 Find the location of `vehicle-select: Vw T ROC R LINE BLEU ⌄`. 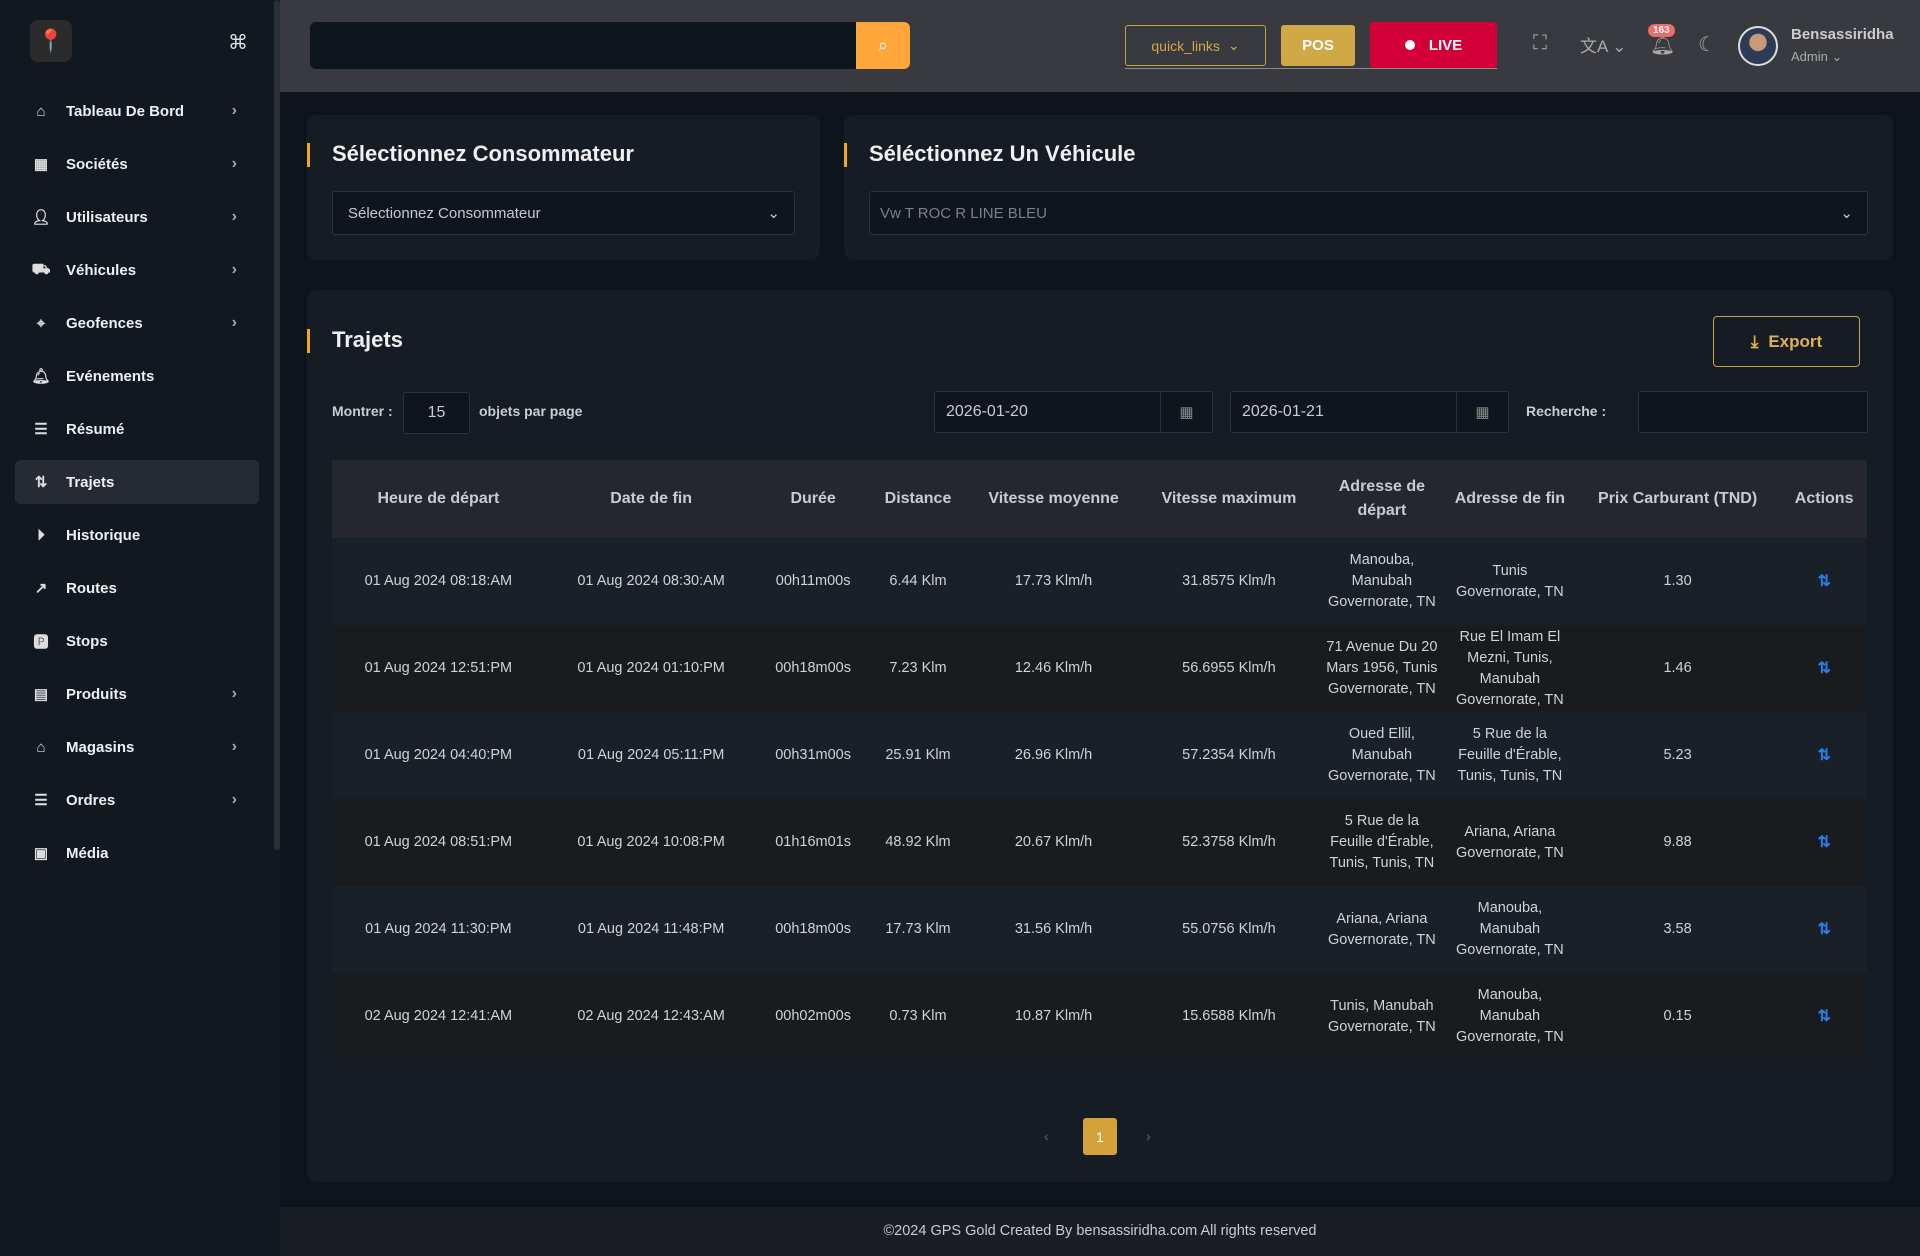

vehicle-select: Vw T ROC R LINE BLEU ⌄ is located at coordinates (1368, 213).